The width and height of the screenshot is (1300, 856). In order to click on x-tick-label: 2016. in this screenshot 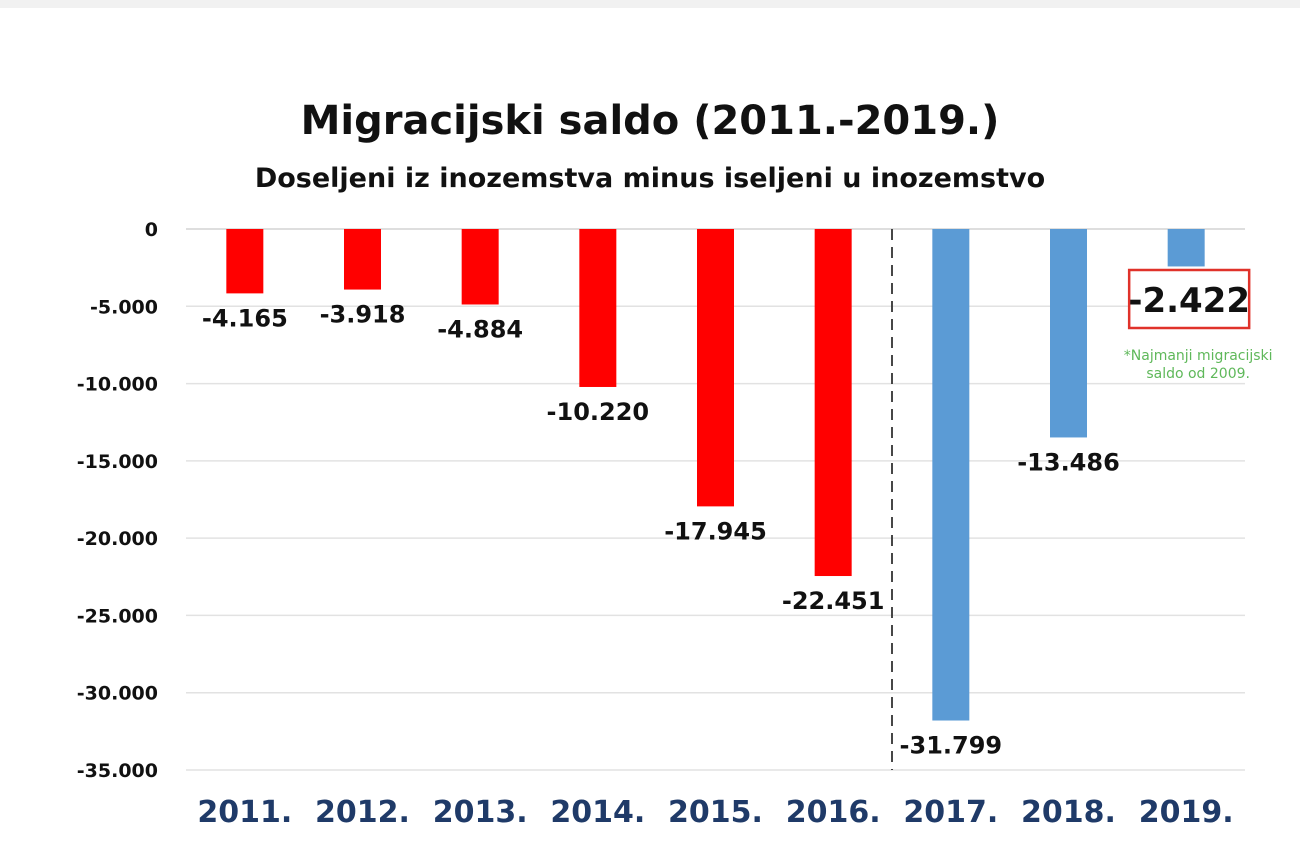, I will do `click(833, 812)`.